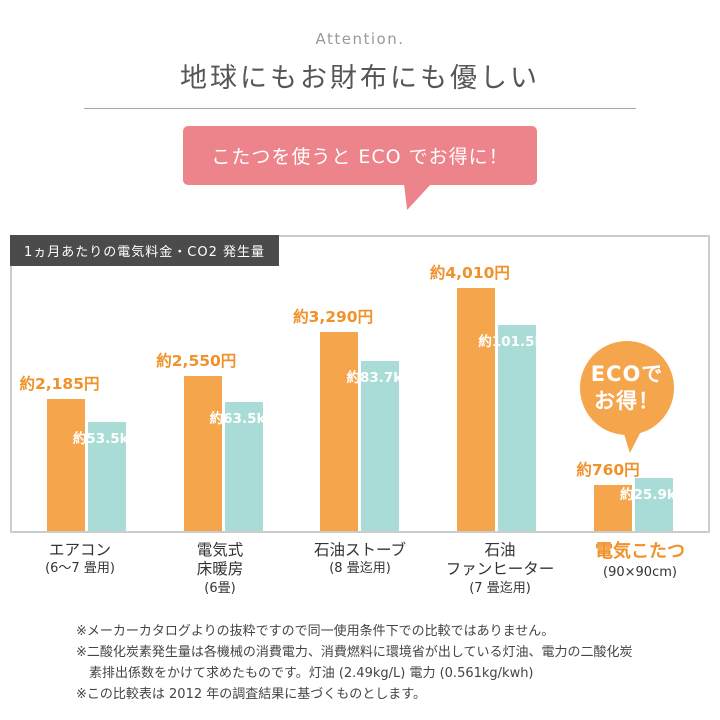  What do you see at coordinates (608, 496) in the screenshot?
I see `cost-bar: 約760円` at bounding box center [608, 496].